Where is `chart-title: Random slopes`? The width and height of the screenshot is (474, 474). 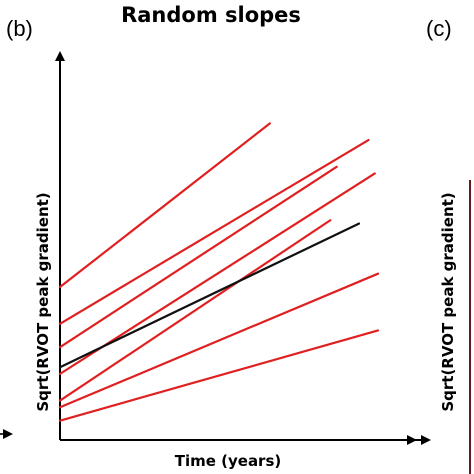
chart-title: Random slopes is located at coordinates (211, 15).